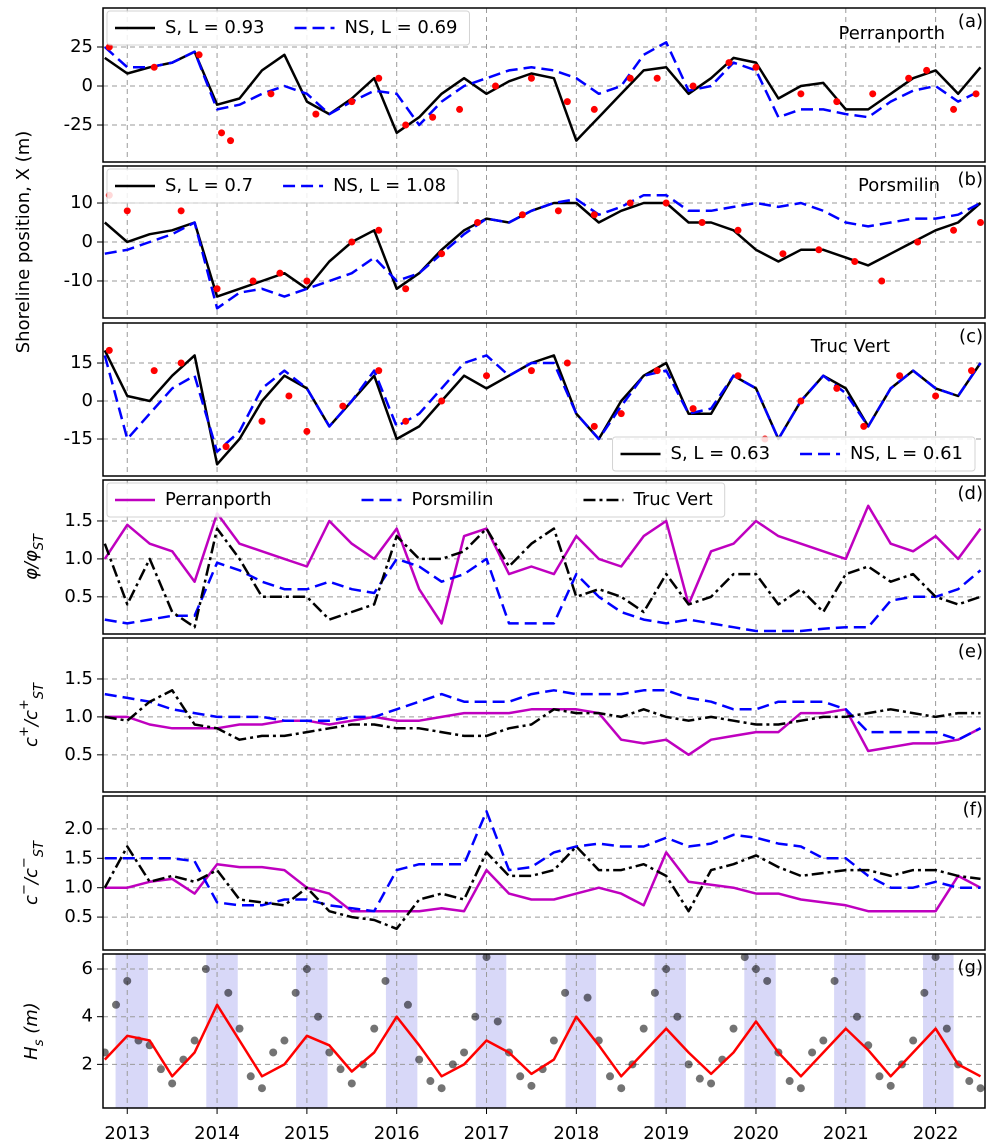 The image size is (987, 1148). What do you see at coordinates (794, 454) in the screenshot?
I see `legend: S, L = 0.63 NS, L = 0.61` at bounding box center [794, 454].